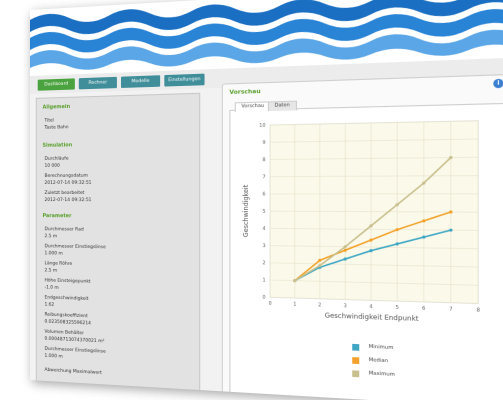  What do you see at coordinates (263, 263) in the screenshot?
I see `y-tick-label: 2` at bounding box center [263, 263].